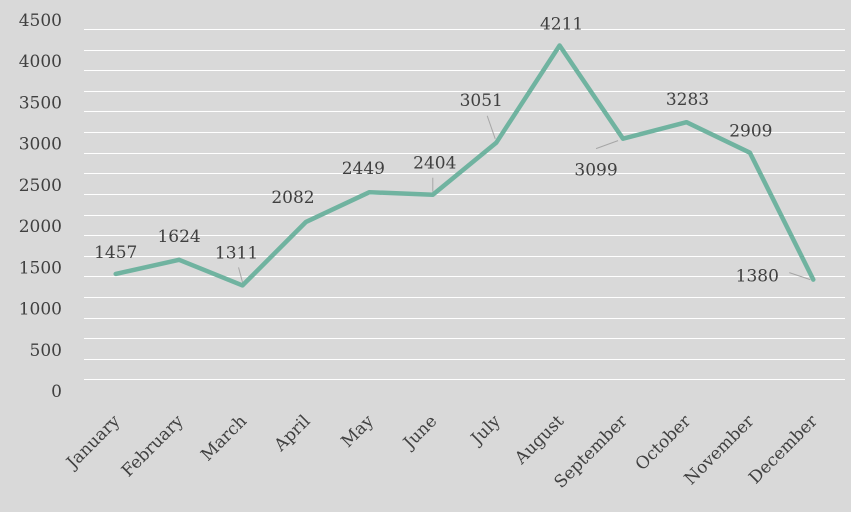 This screenshot has height=512, width=851. Describe the element at coordinates (485, 430) in the screenshot. I see `x-category-label: July` at that location.